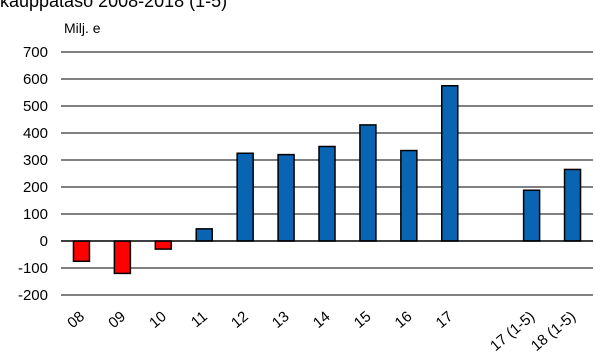 This screenshot has width=595, height=356. Describe the element at coordinates (117, 320) in the screenshot. I see `x-tick-label: 09` at that location.